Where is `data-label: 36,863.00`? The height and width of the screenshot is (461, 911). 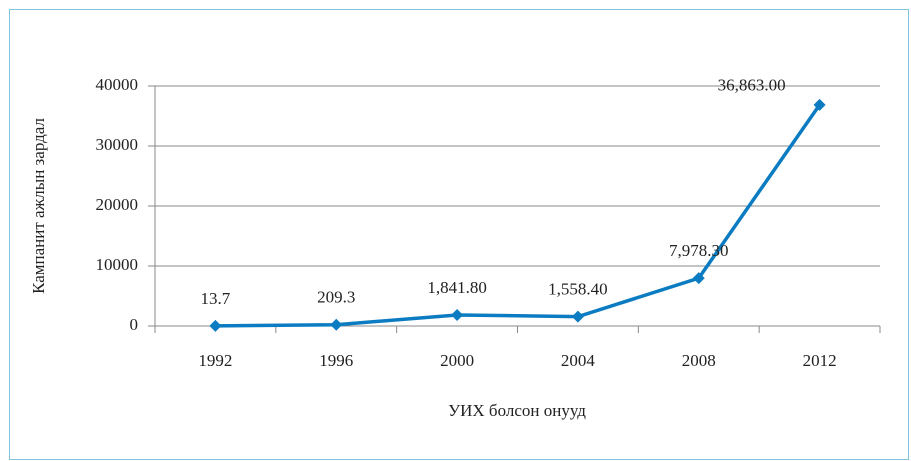 data-label: 36,863.00 is located at coordinates (752, 85).